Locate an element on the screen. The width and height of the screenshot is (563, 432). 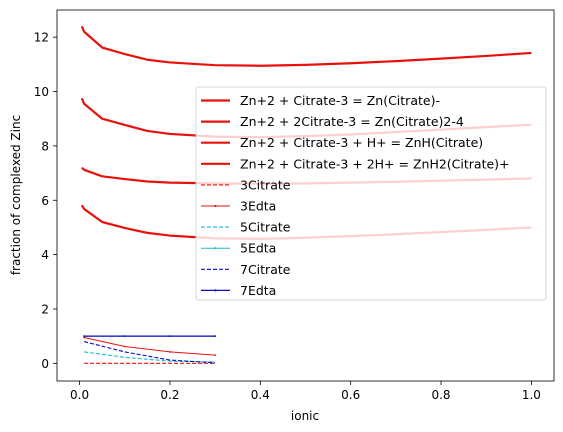
legend-label-1: Zn+2 + Citrate-3 = Zn(Citrate)- is located at coordinates (340, 100).